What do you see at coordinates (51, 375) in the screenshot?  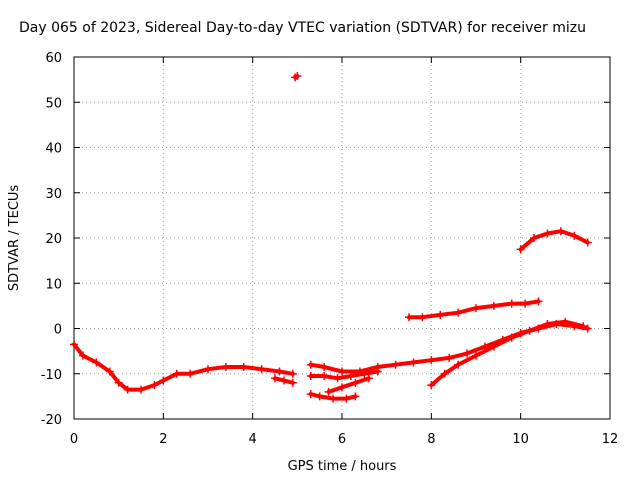 I see `y-tick-label: -10` at bounding box center [51, 375].